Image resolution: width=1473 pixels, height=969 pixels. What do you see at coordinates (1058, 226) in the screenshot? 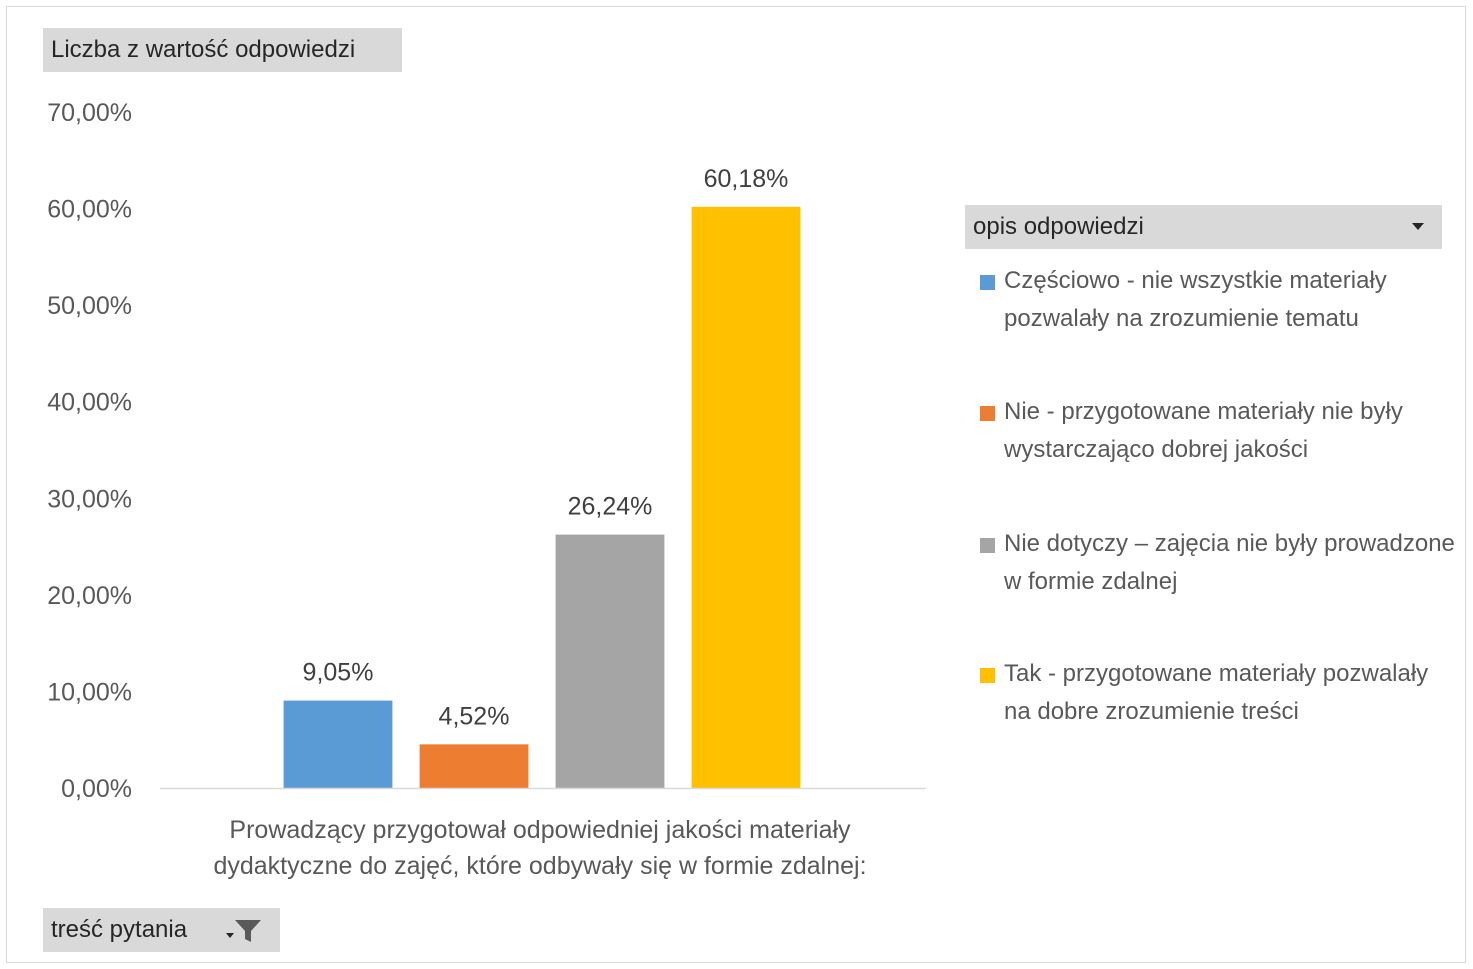
I see `legend-field-label: opis odpowiedzi` at bounding box center [1058, 226].